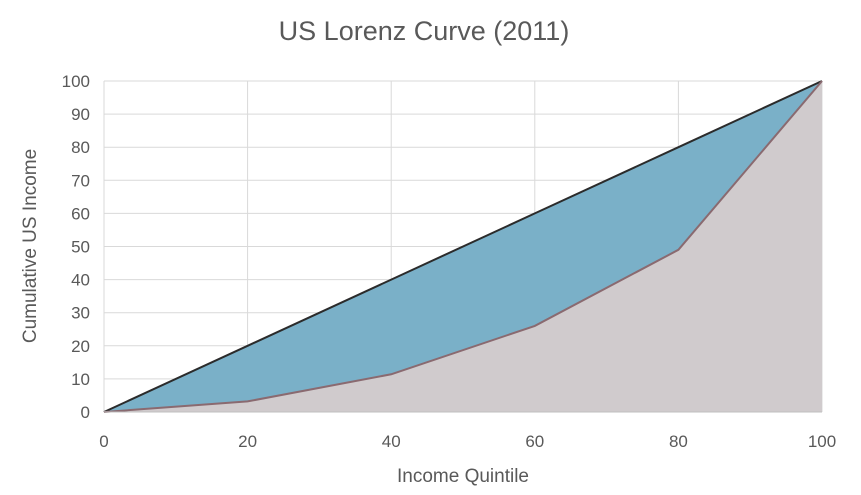 This screenshot has width=861, height=495. Describe the element at coordinates (391, 441) in the screenshot. I see `x-tick-label: 40` at that location.